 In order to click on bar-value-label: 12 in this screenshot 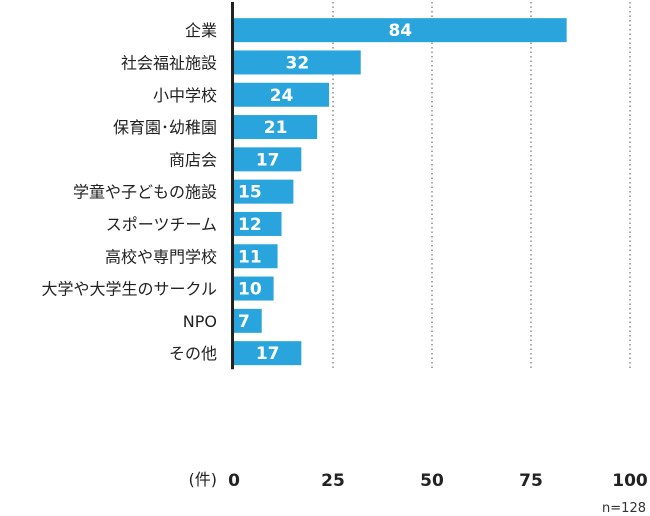, I will do `click(250, 225)`.